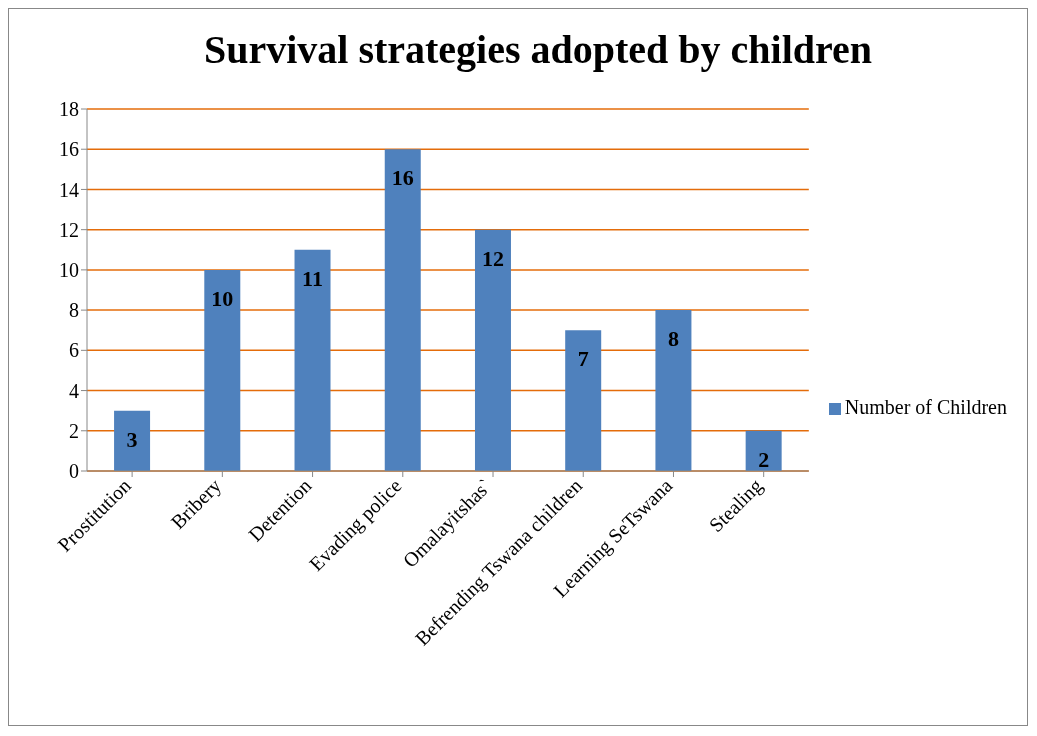 This screenshot has width=1037, height=736. What do you see at coordinates (74, 471) in the screenshot?
I see `y-tick-label: 0` at bounding box center [74, 471].